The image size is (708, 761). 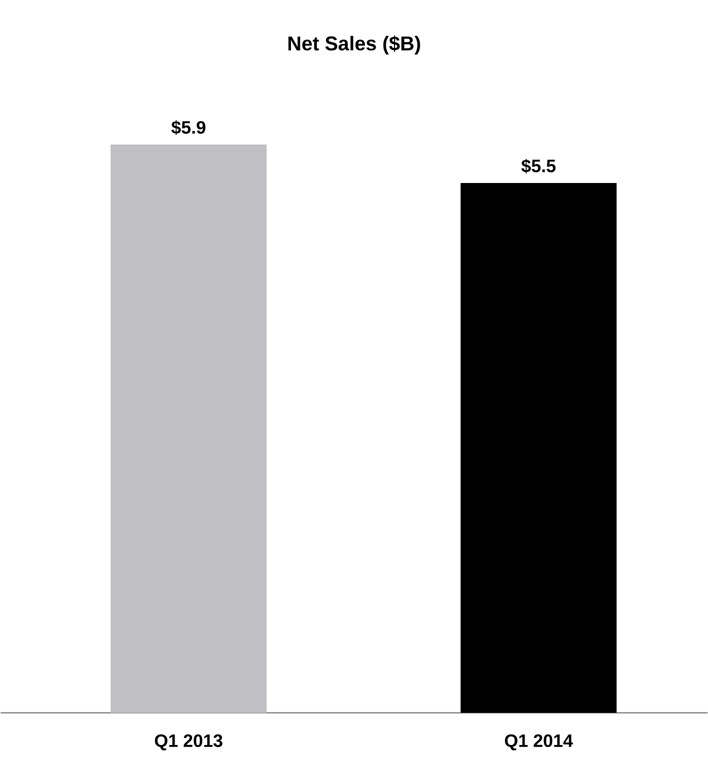 What do you see at coordinates (354, 45) in the screenshot?
I see `chart-title: Net Sales ($B)` at bounding box center [354, 45].